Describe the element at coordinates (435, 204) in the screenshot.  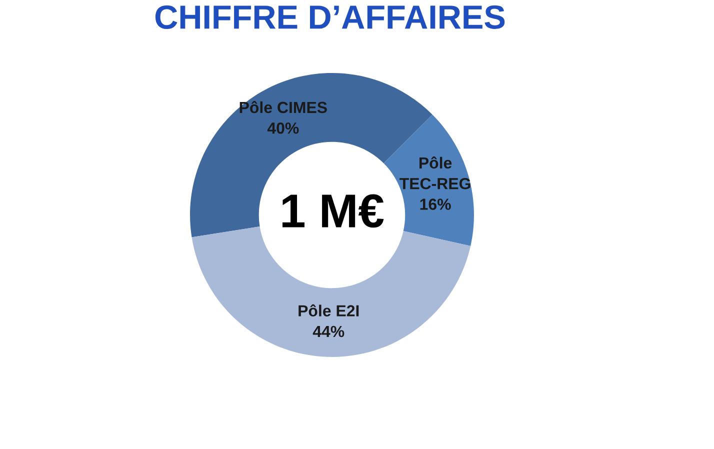
I see `data-label: 16%` at that location.